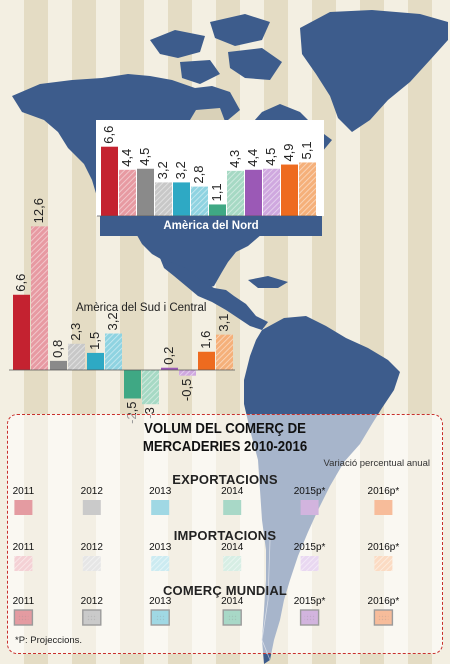 This screenshot has width=450, height=664. Describe the element at coordinates (210, 168) in the screenshot. I see `north-america-chart: 6,64,4 4,53,2 3,2 2,81,14,3 4,4 4,5 4,9 5,1` at that location.